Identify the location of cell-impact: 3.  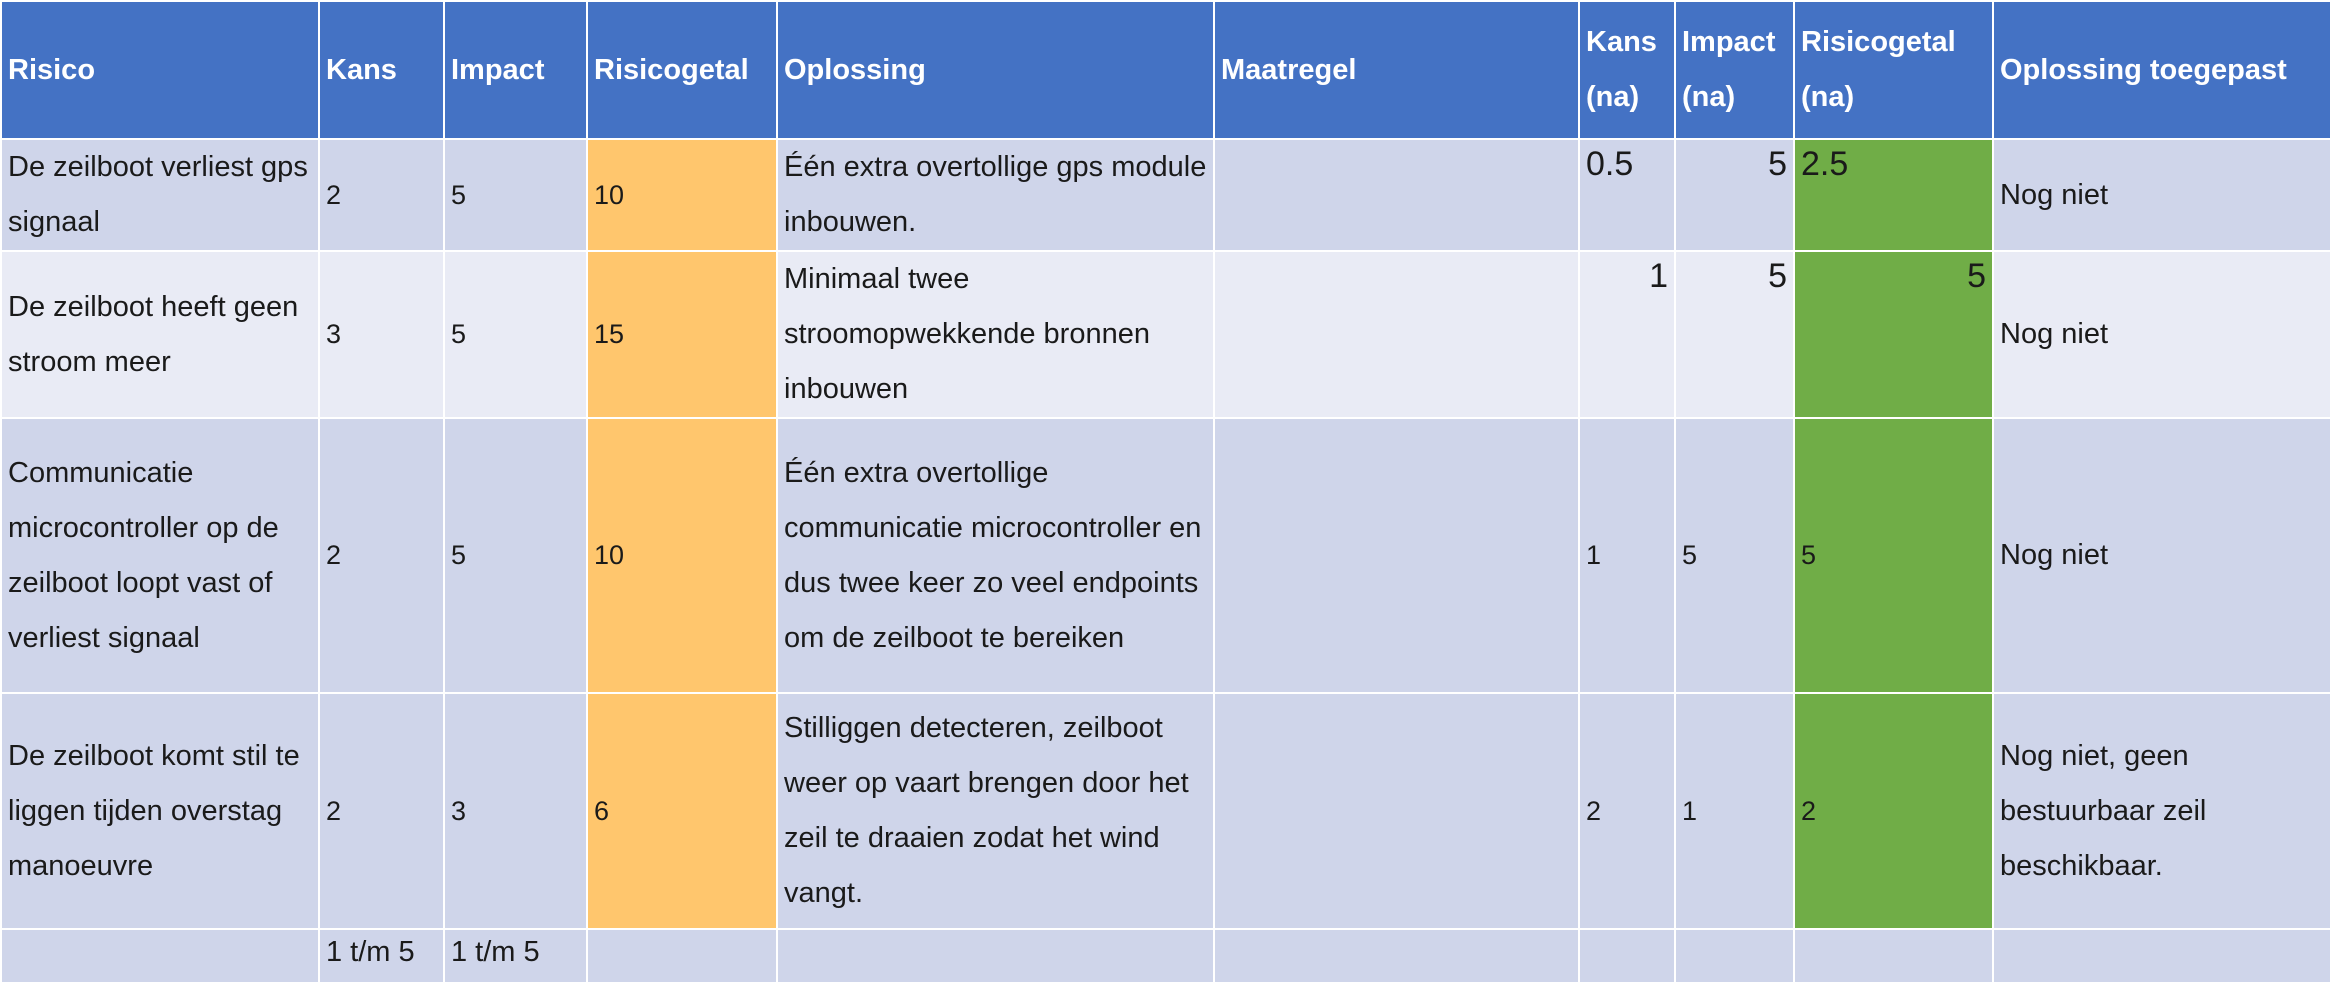
(515, 811).